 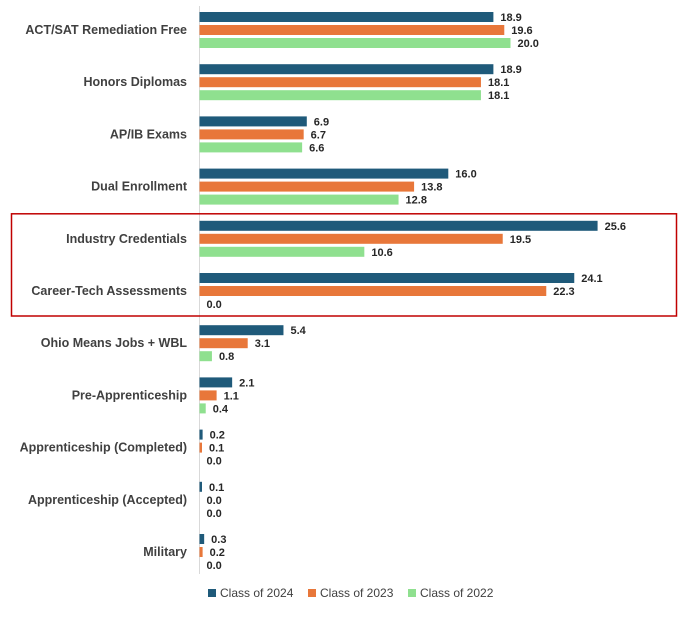 What do you see at coordinates (208, 395) in the screenshot?
I see `bar-class-of-2023-pre-apprenticeship` at bounding box center [208, 395].